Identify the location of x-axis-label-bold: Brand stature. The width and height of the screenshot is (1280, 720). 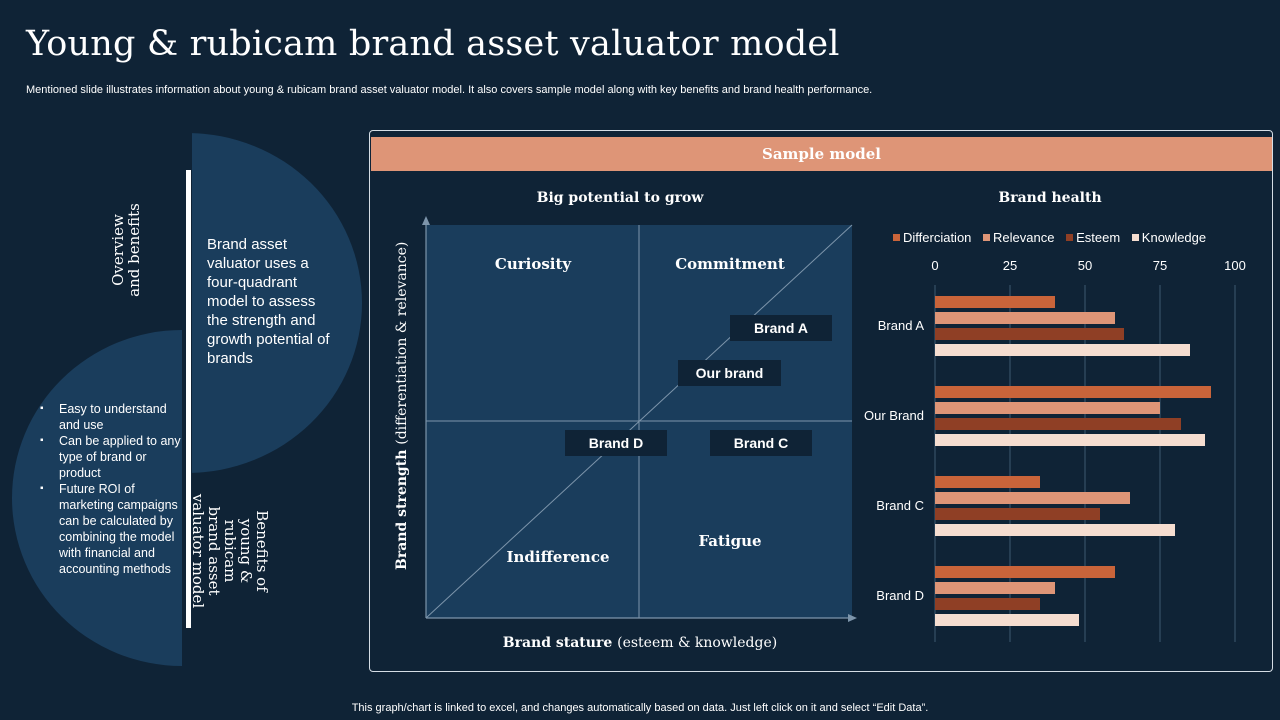
(557, 643).